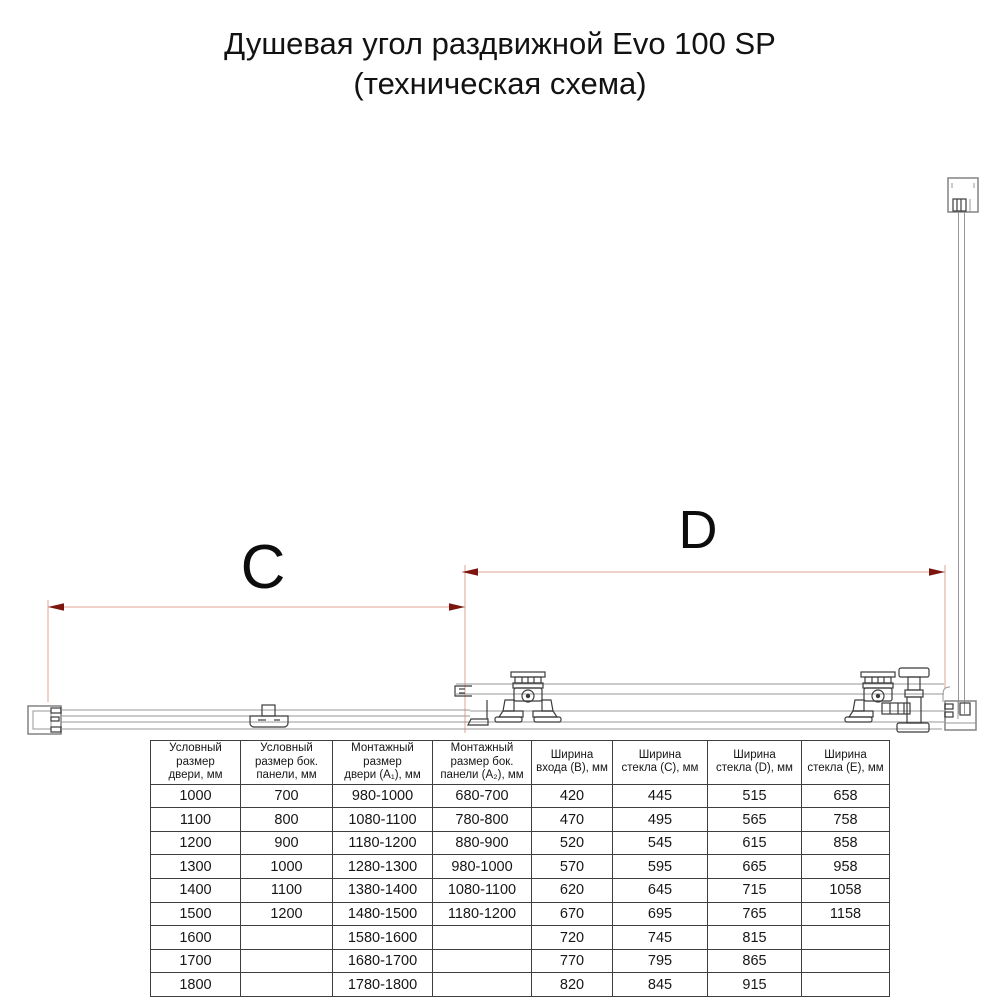 The width and height of the screenshot is (1000, 1000). What do you see at coordinates (263, 567) in the screenshot?
I see `dimension-label-c: C` at bounding box center [263, 567].